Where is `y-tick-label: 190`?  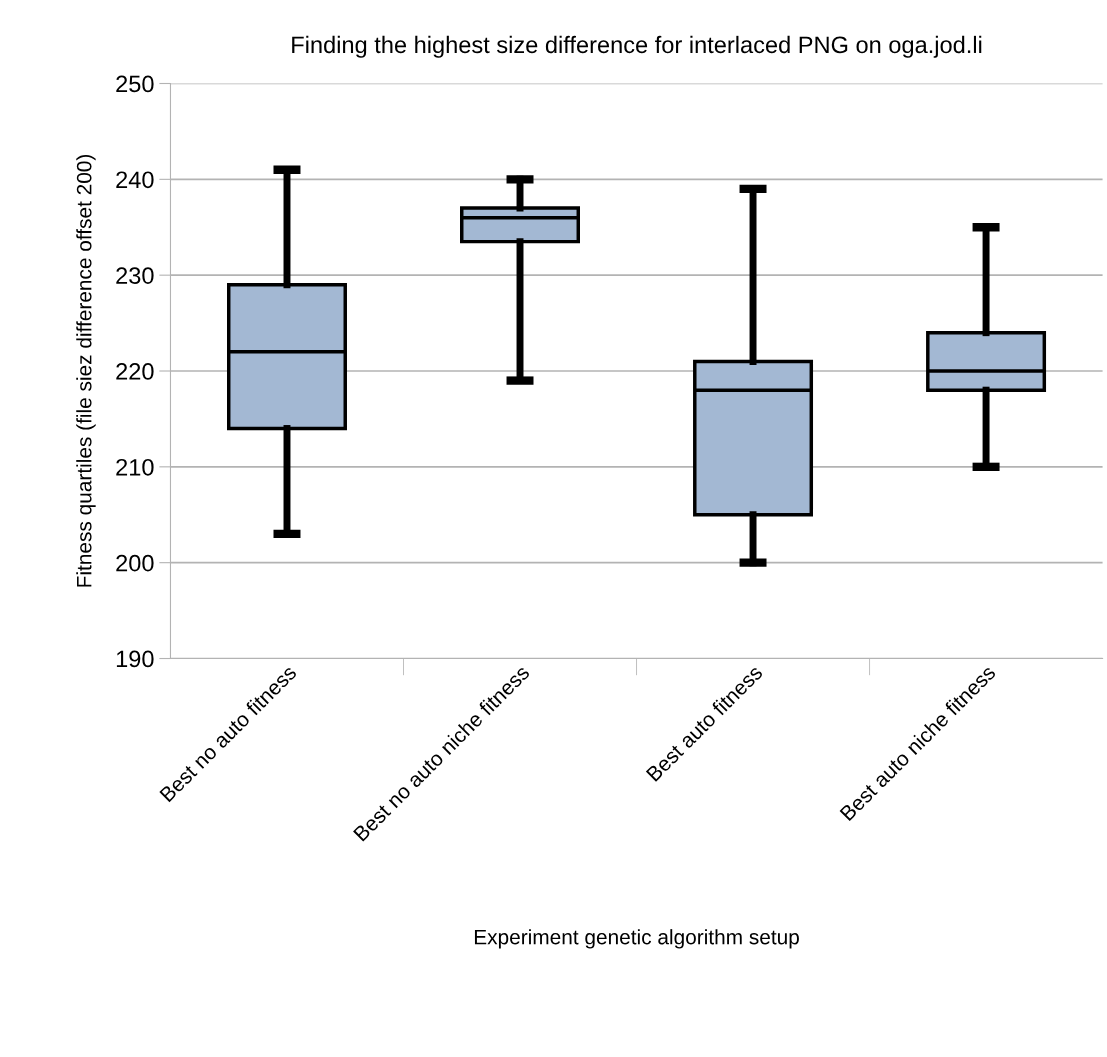
y-tick-label: 190 is located at coordinates (135, 659).